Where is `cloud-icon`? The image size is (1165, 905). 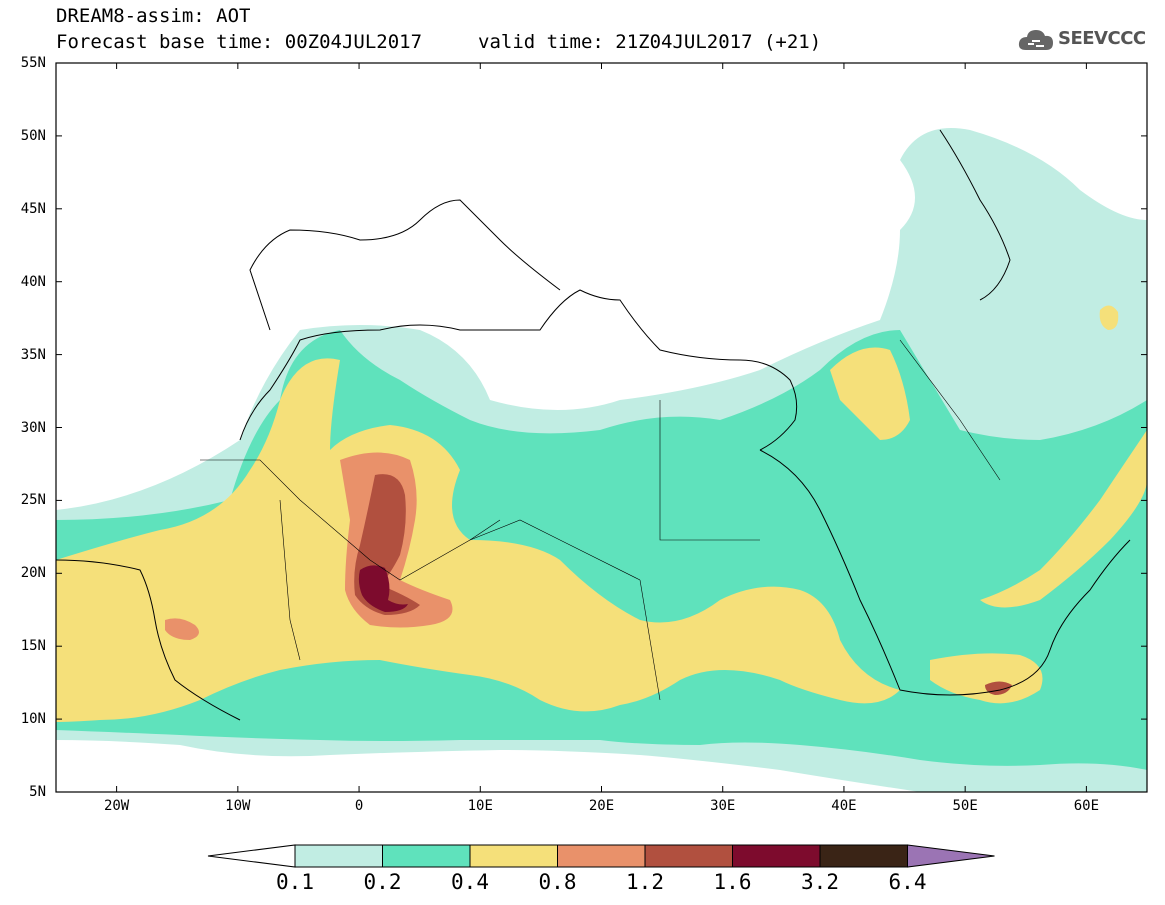
cloud-icon is located at coordinates (1035, 40).